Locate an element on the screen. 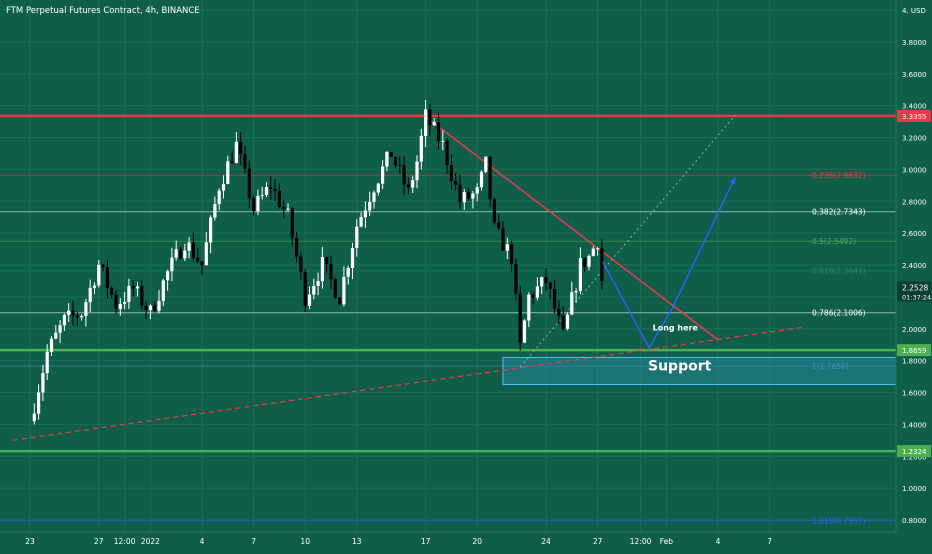 This screenshot has width=932, height=554. price-tick-label: 4. USD is located at coordinates (914, 11).